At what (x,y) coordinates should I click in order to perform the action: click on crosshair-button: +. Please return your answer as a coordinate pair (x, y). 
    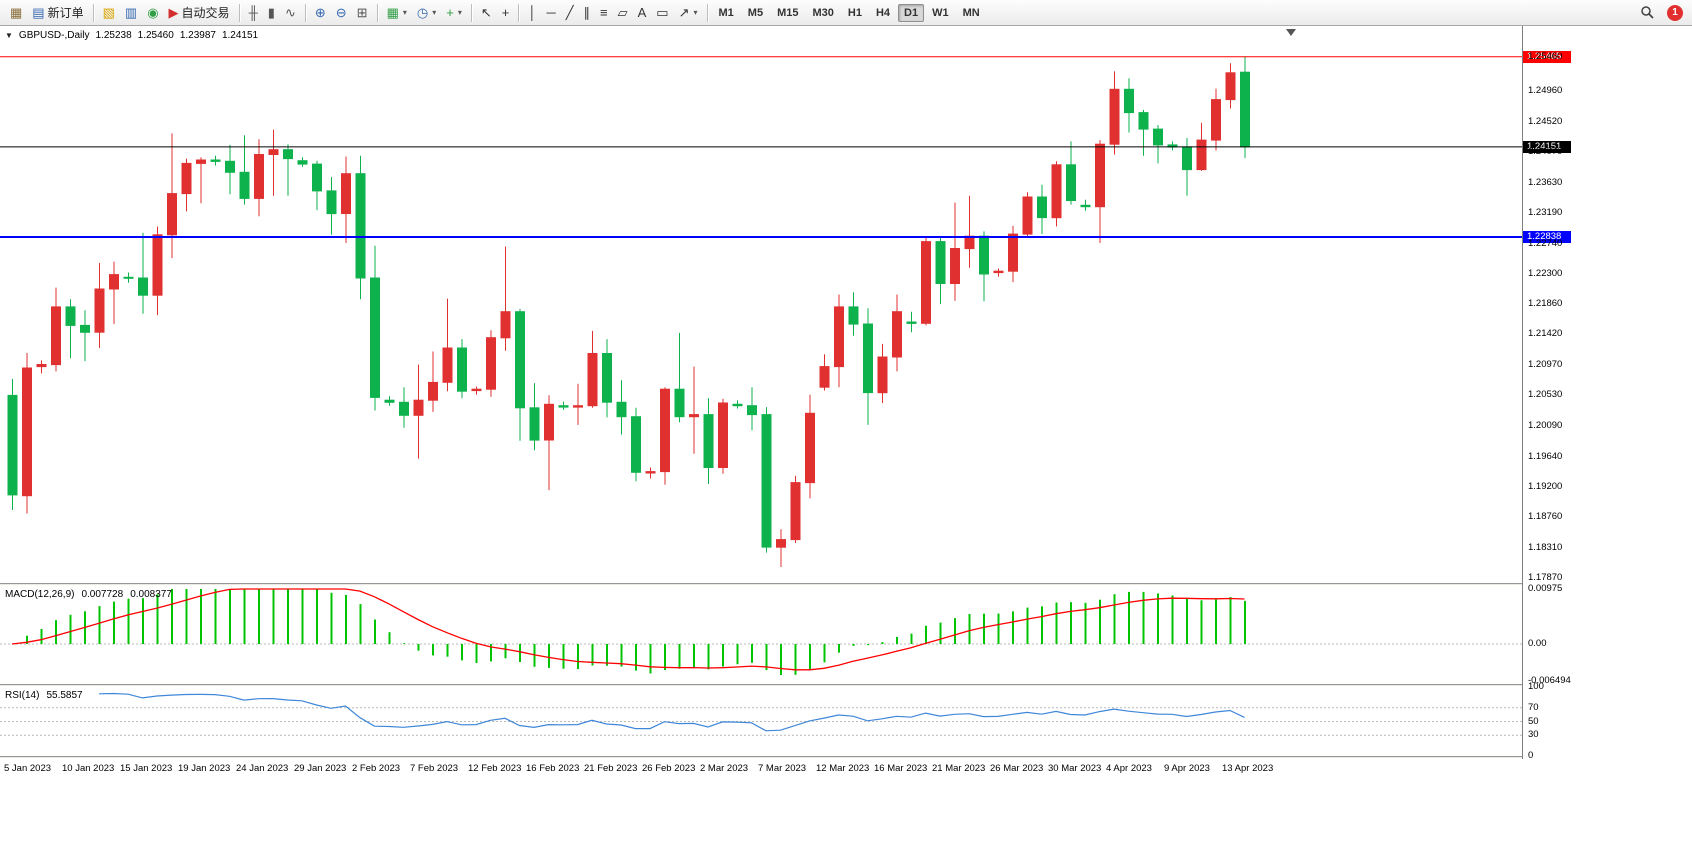
    Looking at the image, I should click on (506, 13).